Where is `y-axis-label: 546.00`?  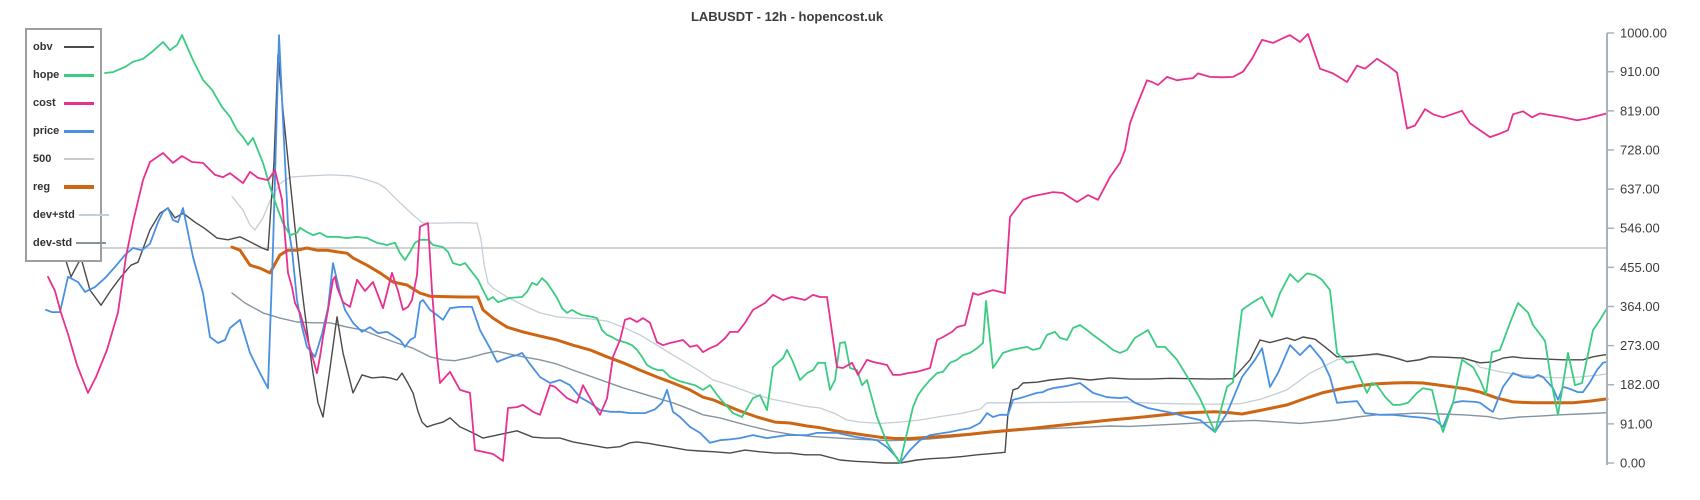
y-axis-label: 546.00 is located at coordinates (1640, 228).